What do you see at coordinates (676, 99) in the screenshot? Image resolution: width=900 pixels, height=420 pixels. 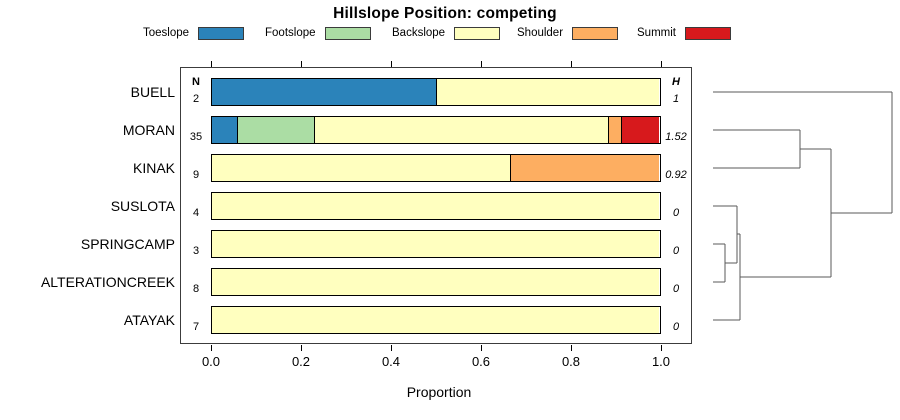 I see `h-value: 1` at bounding box center [676, 99].